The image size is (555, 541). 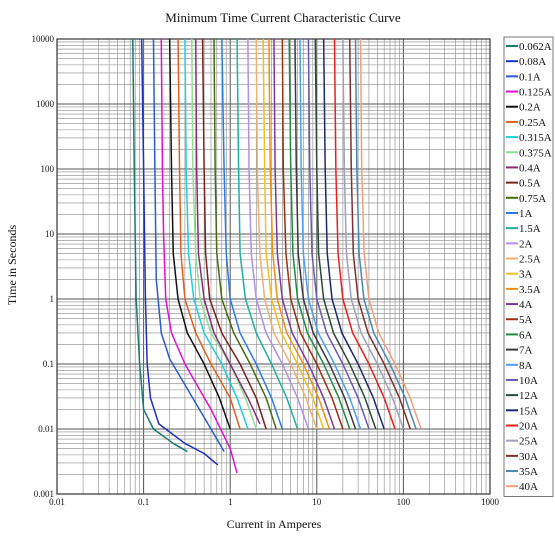 I want to click on x-tick-label: 1, so click(x=230, y=502).